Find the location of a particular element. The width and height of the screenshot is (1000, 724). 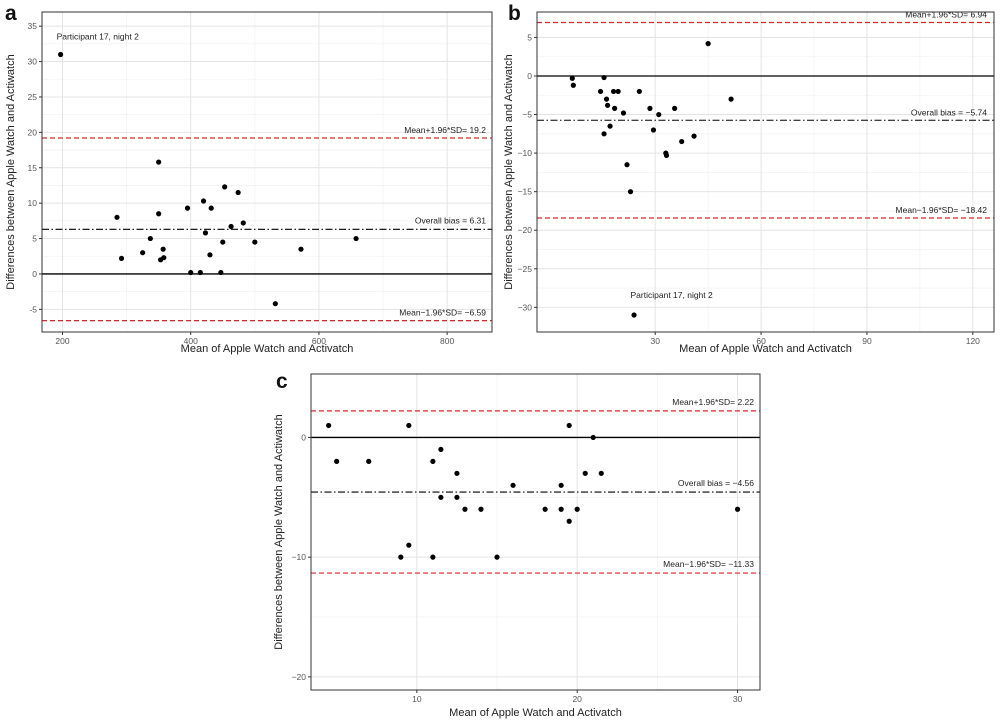

panel-b-y-tick-label: −15 is located at coordinates (525, 192).